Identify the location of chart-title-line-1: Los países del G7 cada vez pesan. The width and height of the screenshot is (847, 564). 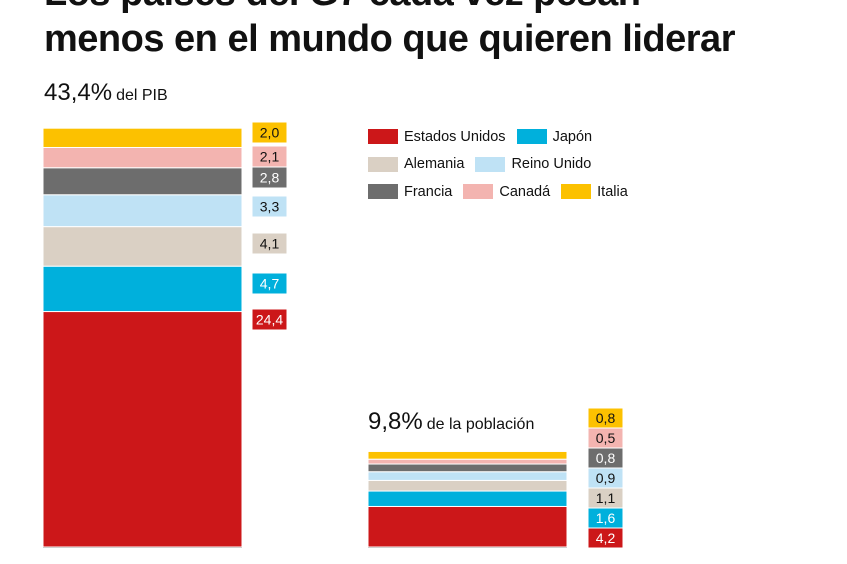
(444, 8).